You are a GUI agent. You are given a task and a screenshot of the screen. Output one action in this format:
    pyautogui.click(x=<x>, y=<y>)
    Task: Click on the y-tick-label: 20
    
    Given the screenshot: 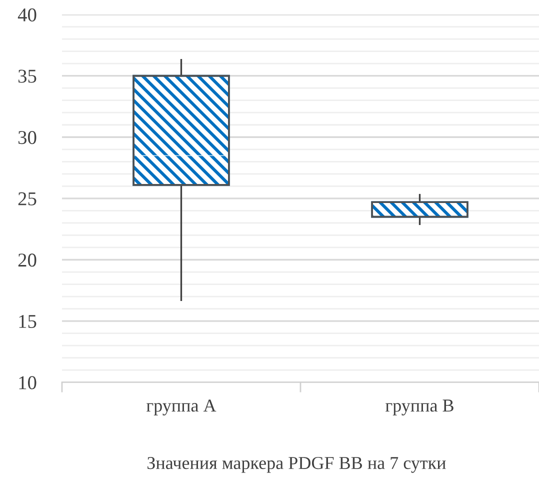 What is the action you would take?
    pyautogui.click(x=27, y=260)
    